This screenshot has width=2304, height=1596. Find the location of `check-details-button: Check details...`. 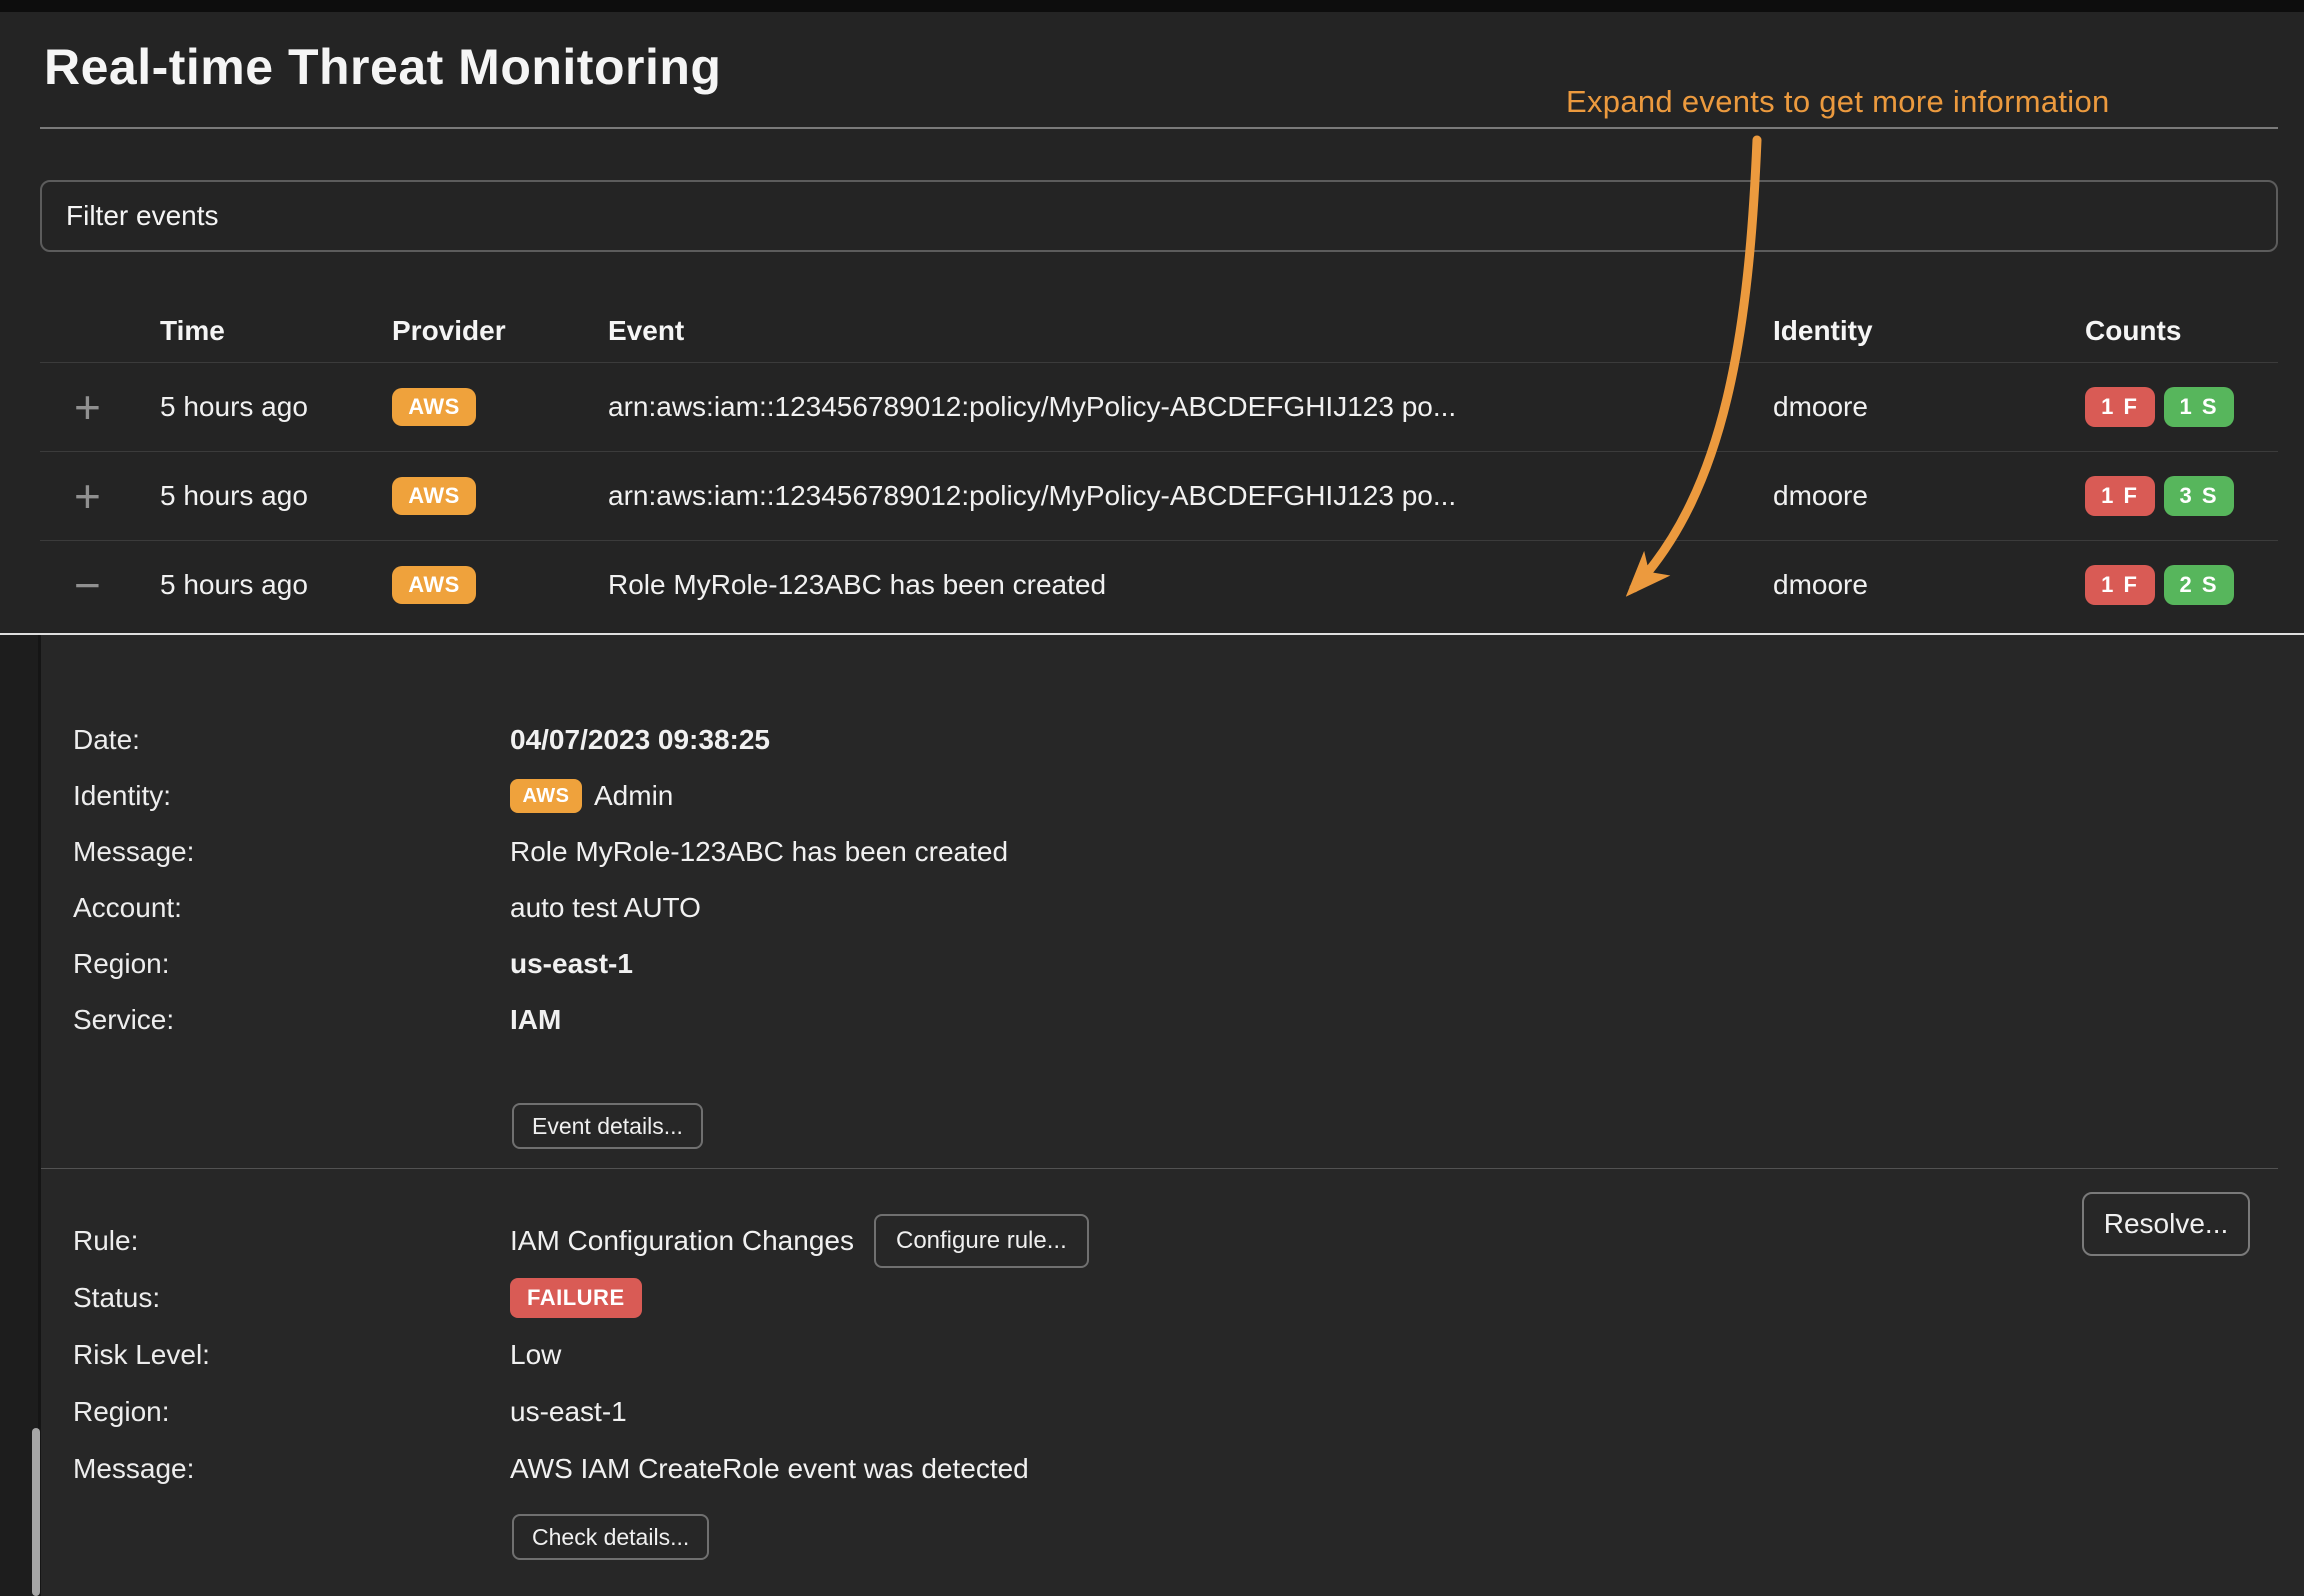

check-details-button: Check details... is located at coordinates (611, 1537).